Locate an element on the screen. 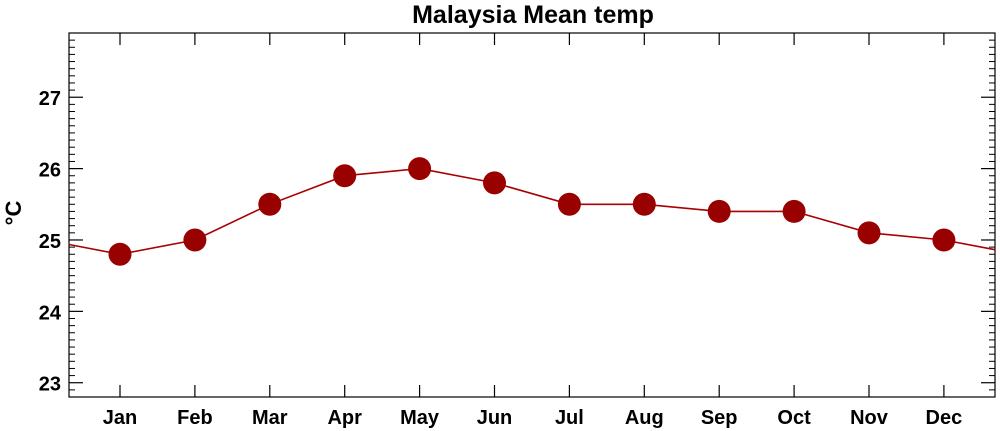 The image size is (1000, 431). x-tick-label: Jun is located at coordinates (495, 418).